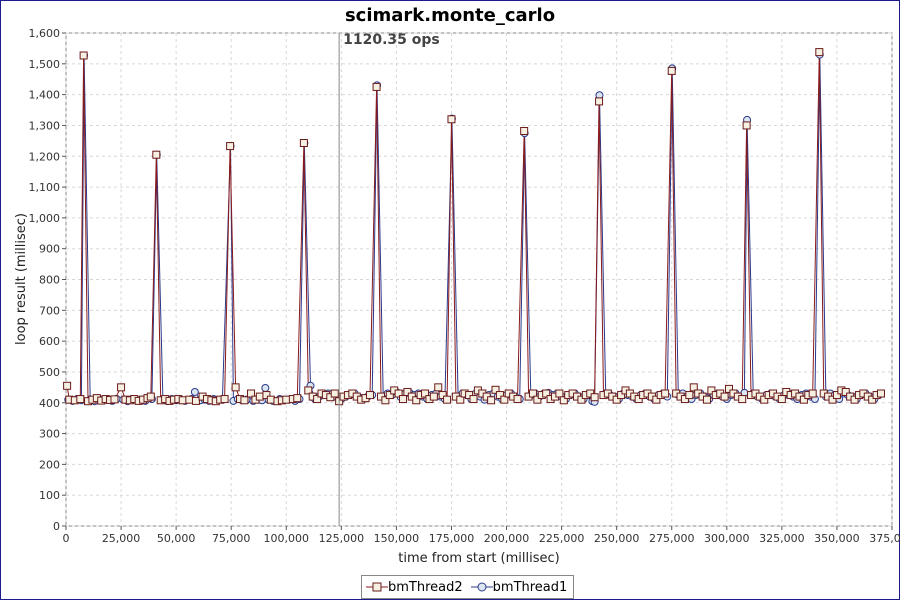 The image size is (900, 600). What do you see at coordinates (49, 403) in the screenshot?
I see `y-tick-label: 400` at bounding box center [49, 403].